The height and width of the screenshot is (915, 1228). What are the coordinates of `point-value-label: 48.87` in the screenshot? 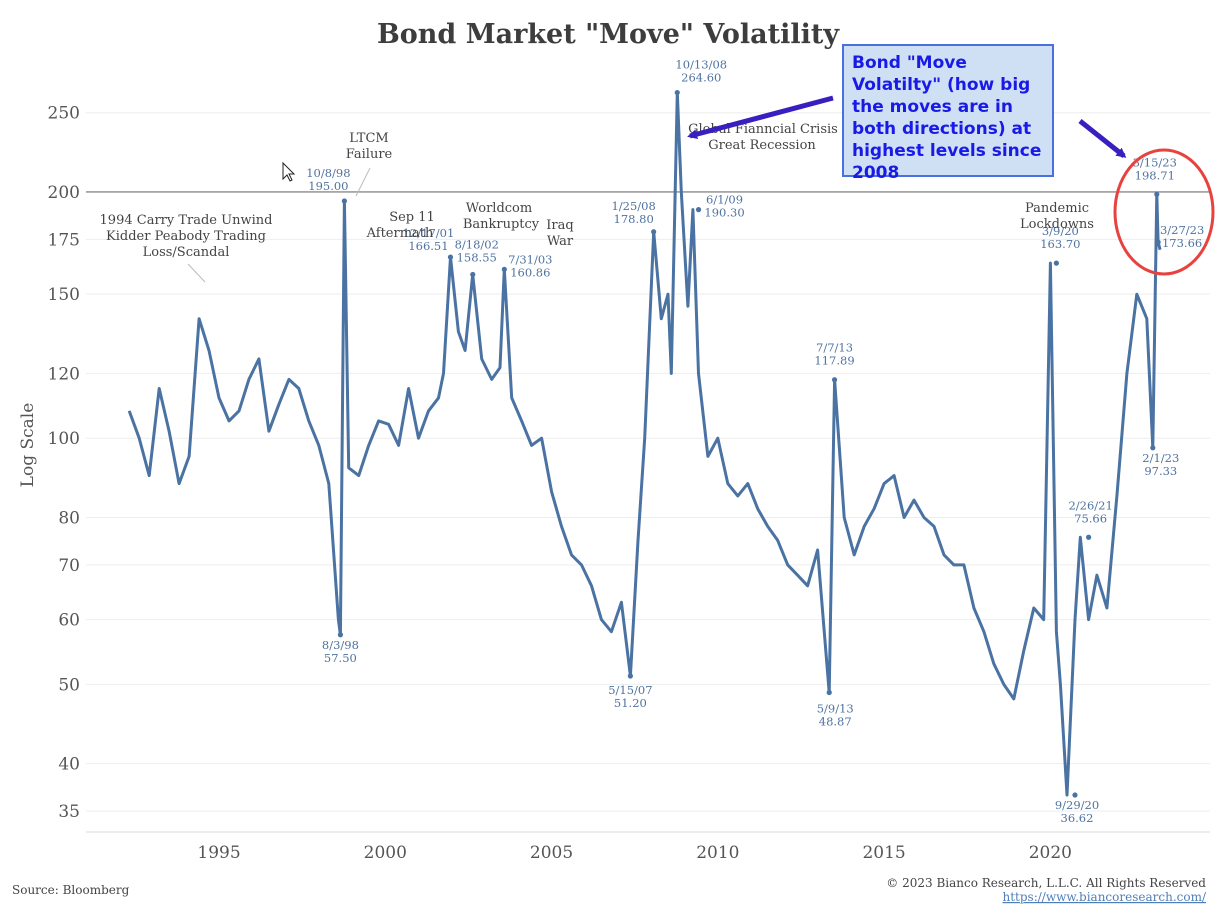 It's located at (835, 722).